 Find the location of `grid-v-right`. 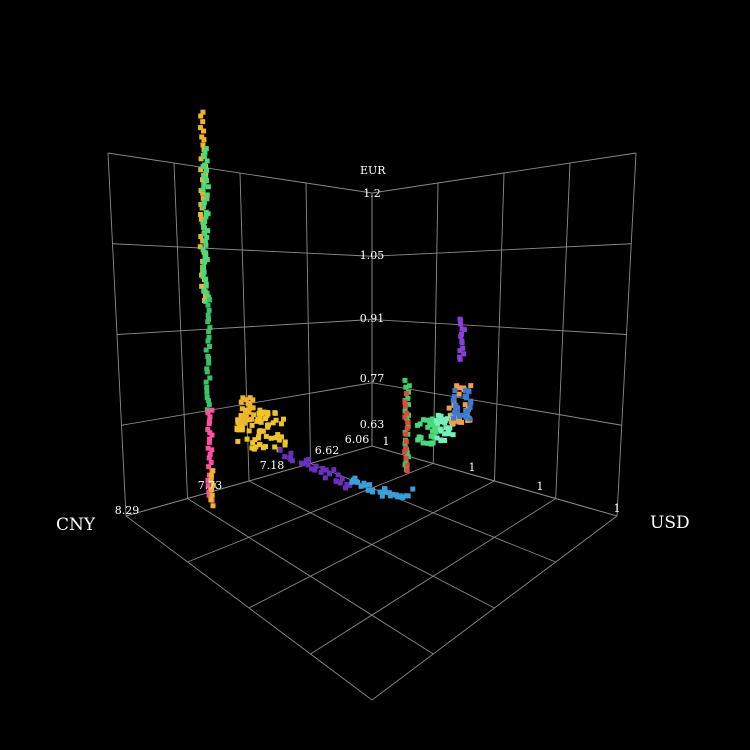

grid-v-right is located at coordinates (626, 334).